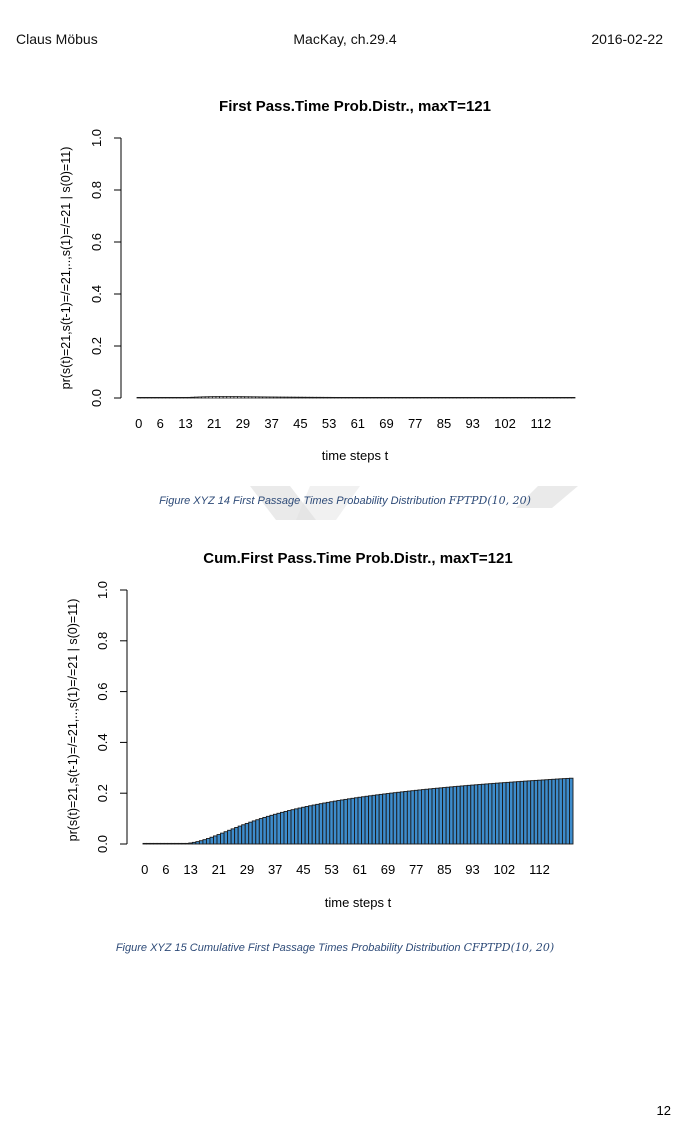 This screenshot has width=690, height=1137. What do you see at coordinates (388, 869) in the screenshot?
I see `x-tick-label: 69` at bounding box center [388, 869].